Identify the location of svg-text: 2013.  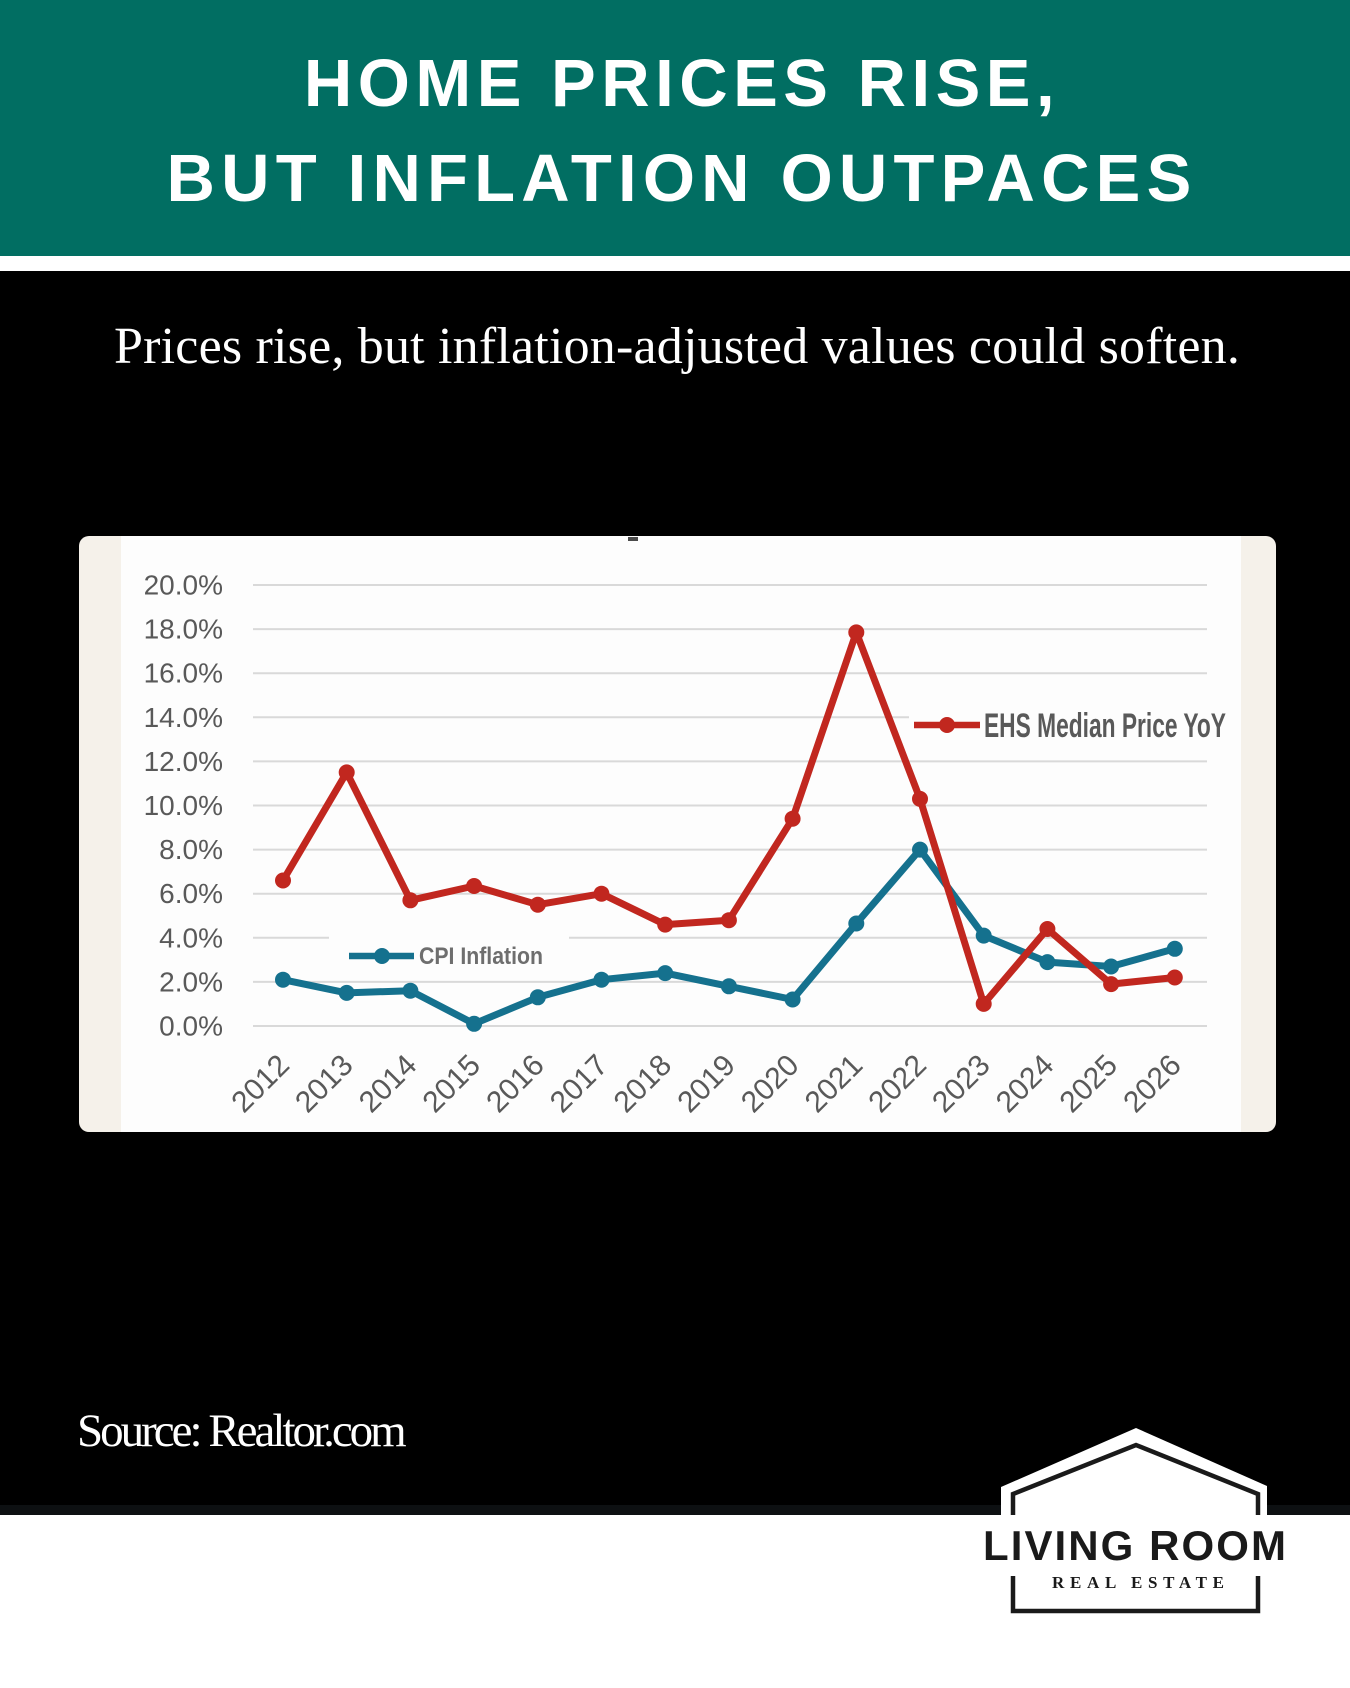
(324, 1084).